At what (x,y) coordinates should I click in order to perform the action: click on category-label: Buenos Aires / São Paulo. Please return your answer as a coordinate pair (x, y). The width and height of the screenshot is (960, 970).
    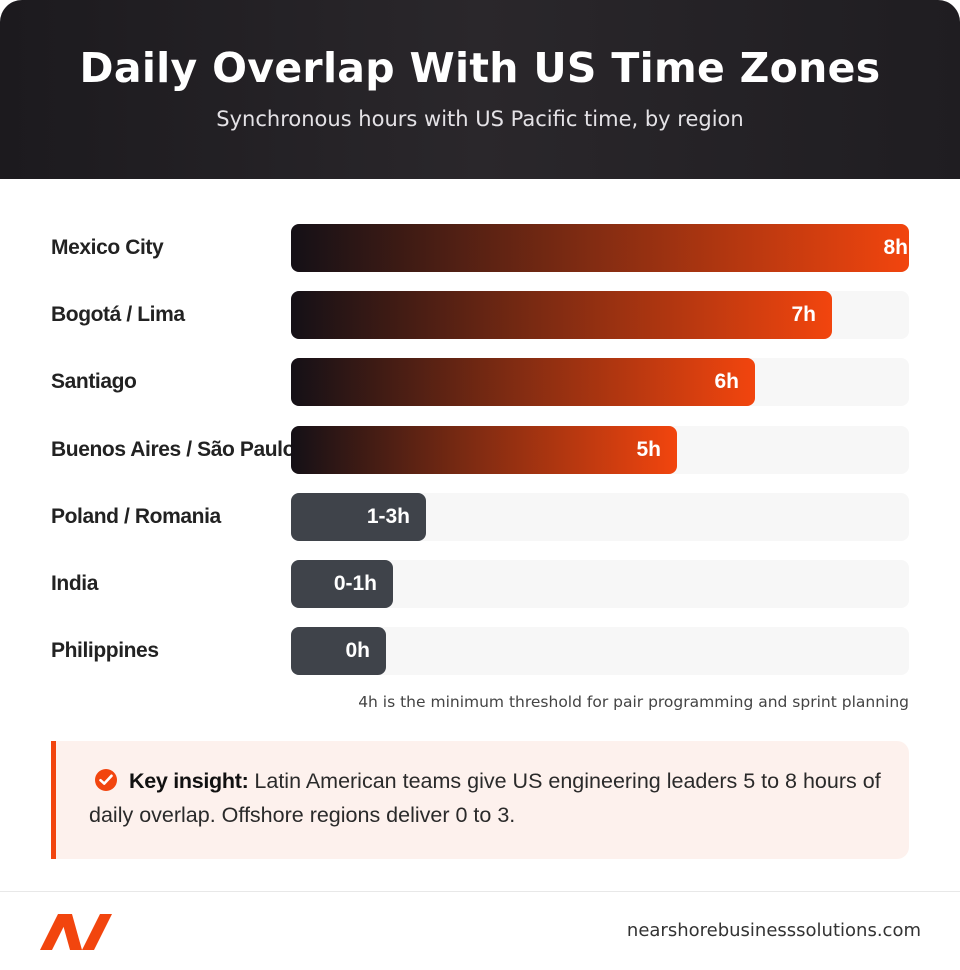
    Looking at the image, I should click on (173, 449).